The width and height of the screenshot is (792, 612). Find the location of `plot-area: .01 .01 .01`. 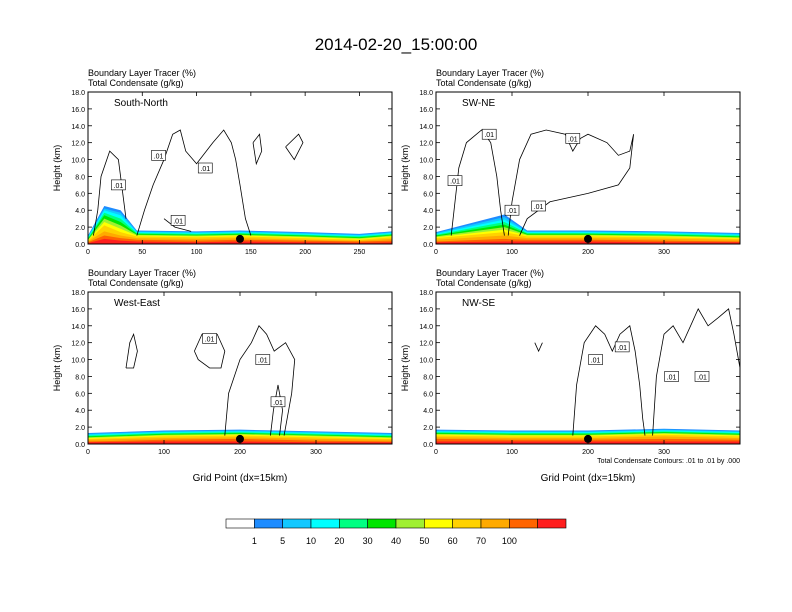

plot-area: .01 .01 .01 is located at coordinates (240, 384).